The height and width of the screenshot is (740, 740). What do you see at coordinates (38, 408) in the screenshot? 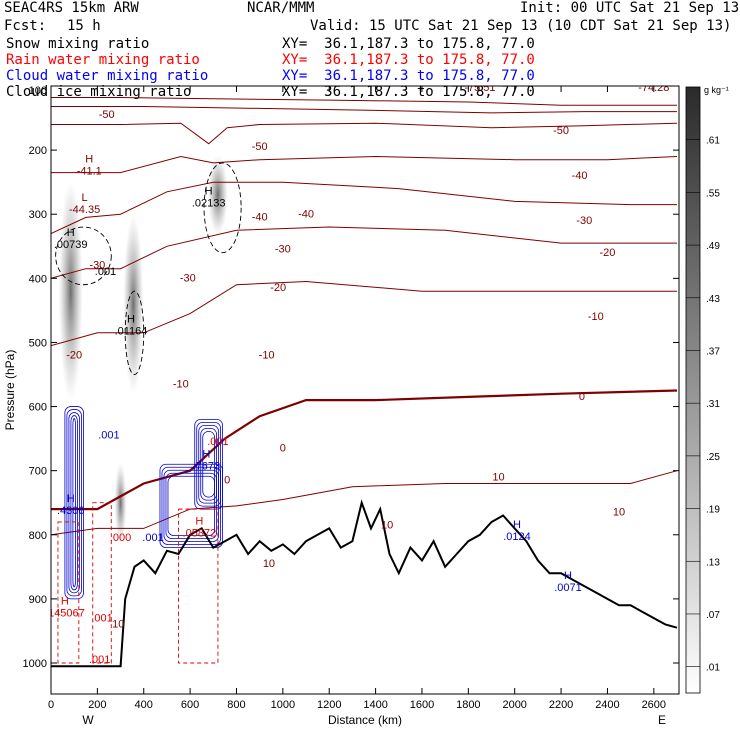
I see `y-tick-label: 600` at bounding box center [38, 408].